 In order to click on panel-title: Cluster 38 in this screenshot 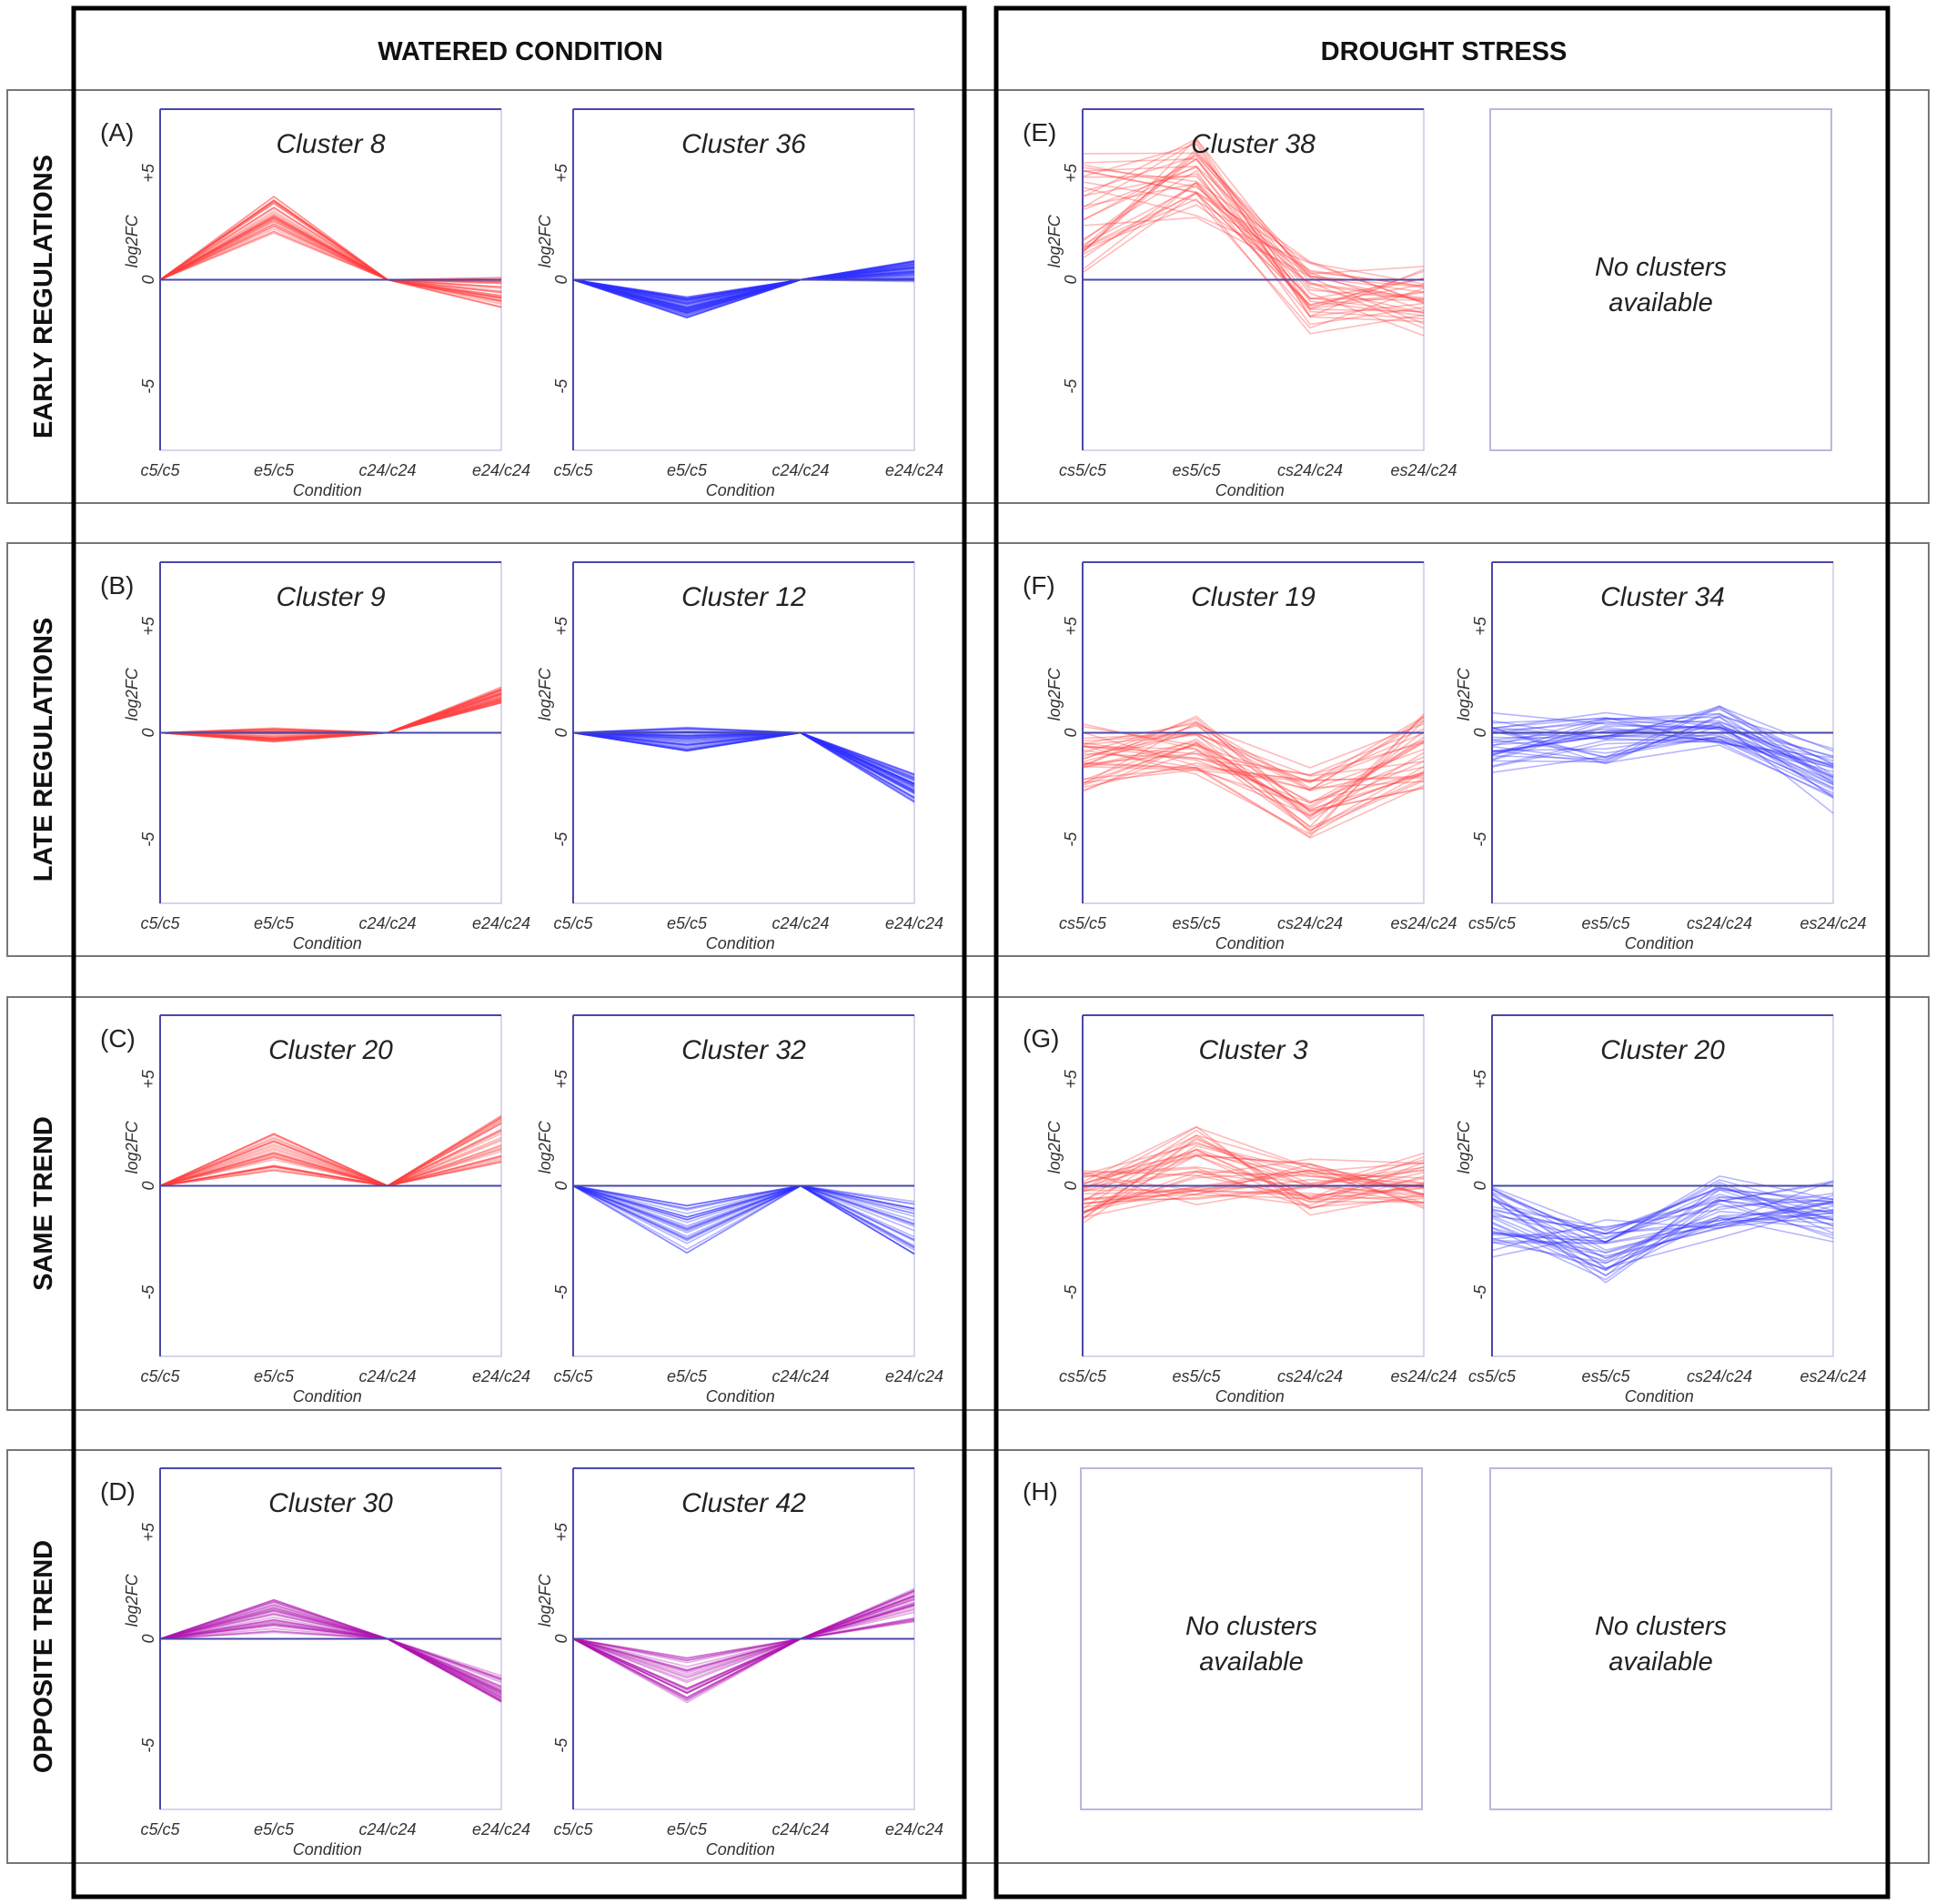, I will do `click(1253, 144)`.